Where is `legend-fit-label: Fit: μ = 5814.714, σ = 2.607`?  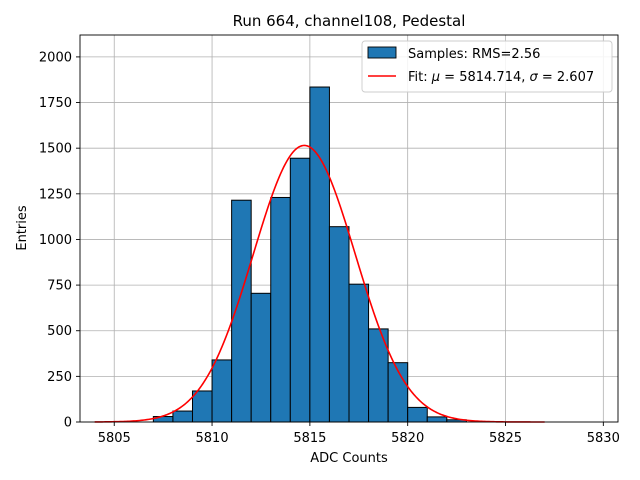
legend-fit-label: Fit: μ = 5814.714, σ = 2.607 is located at coordinates (501, 77).